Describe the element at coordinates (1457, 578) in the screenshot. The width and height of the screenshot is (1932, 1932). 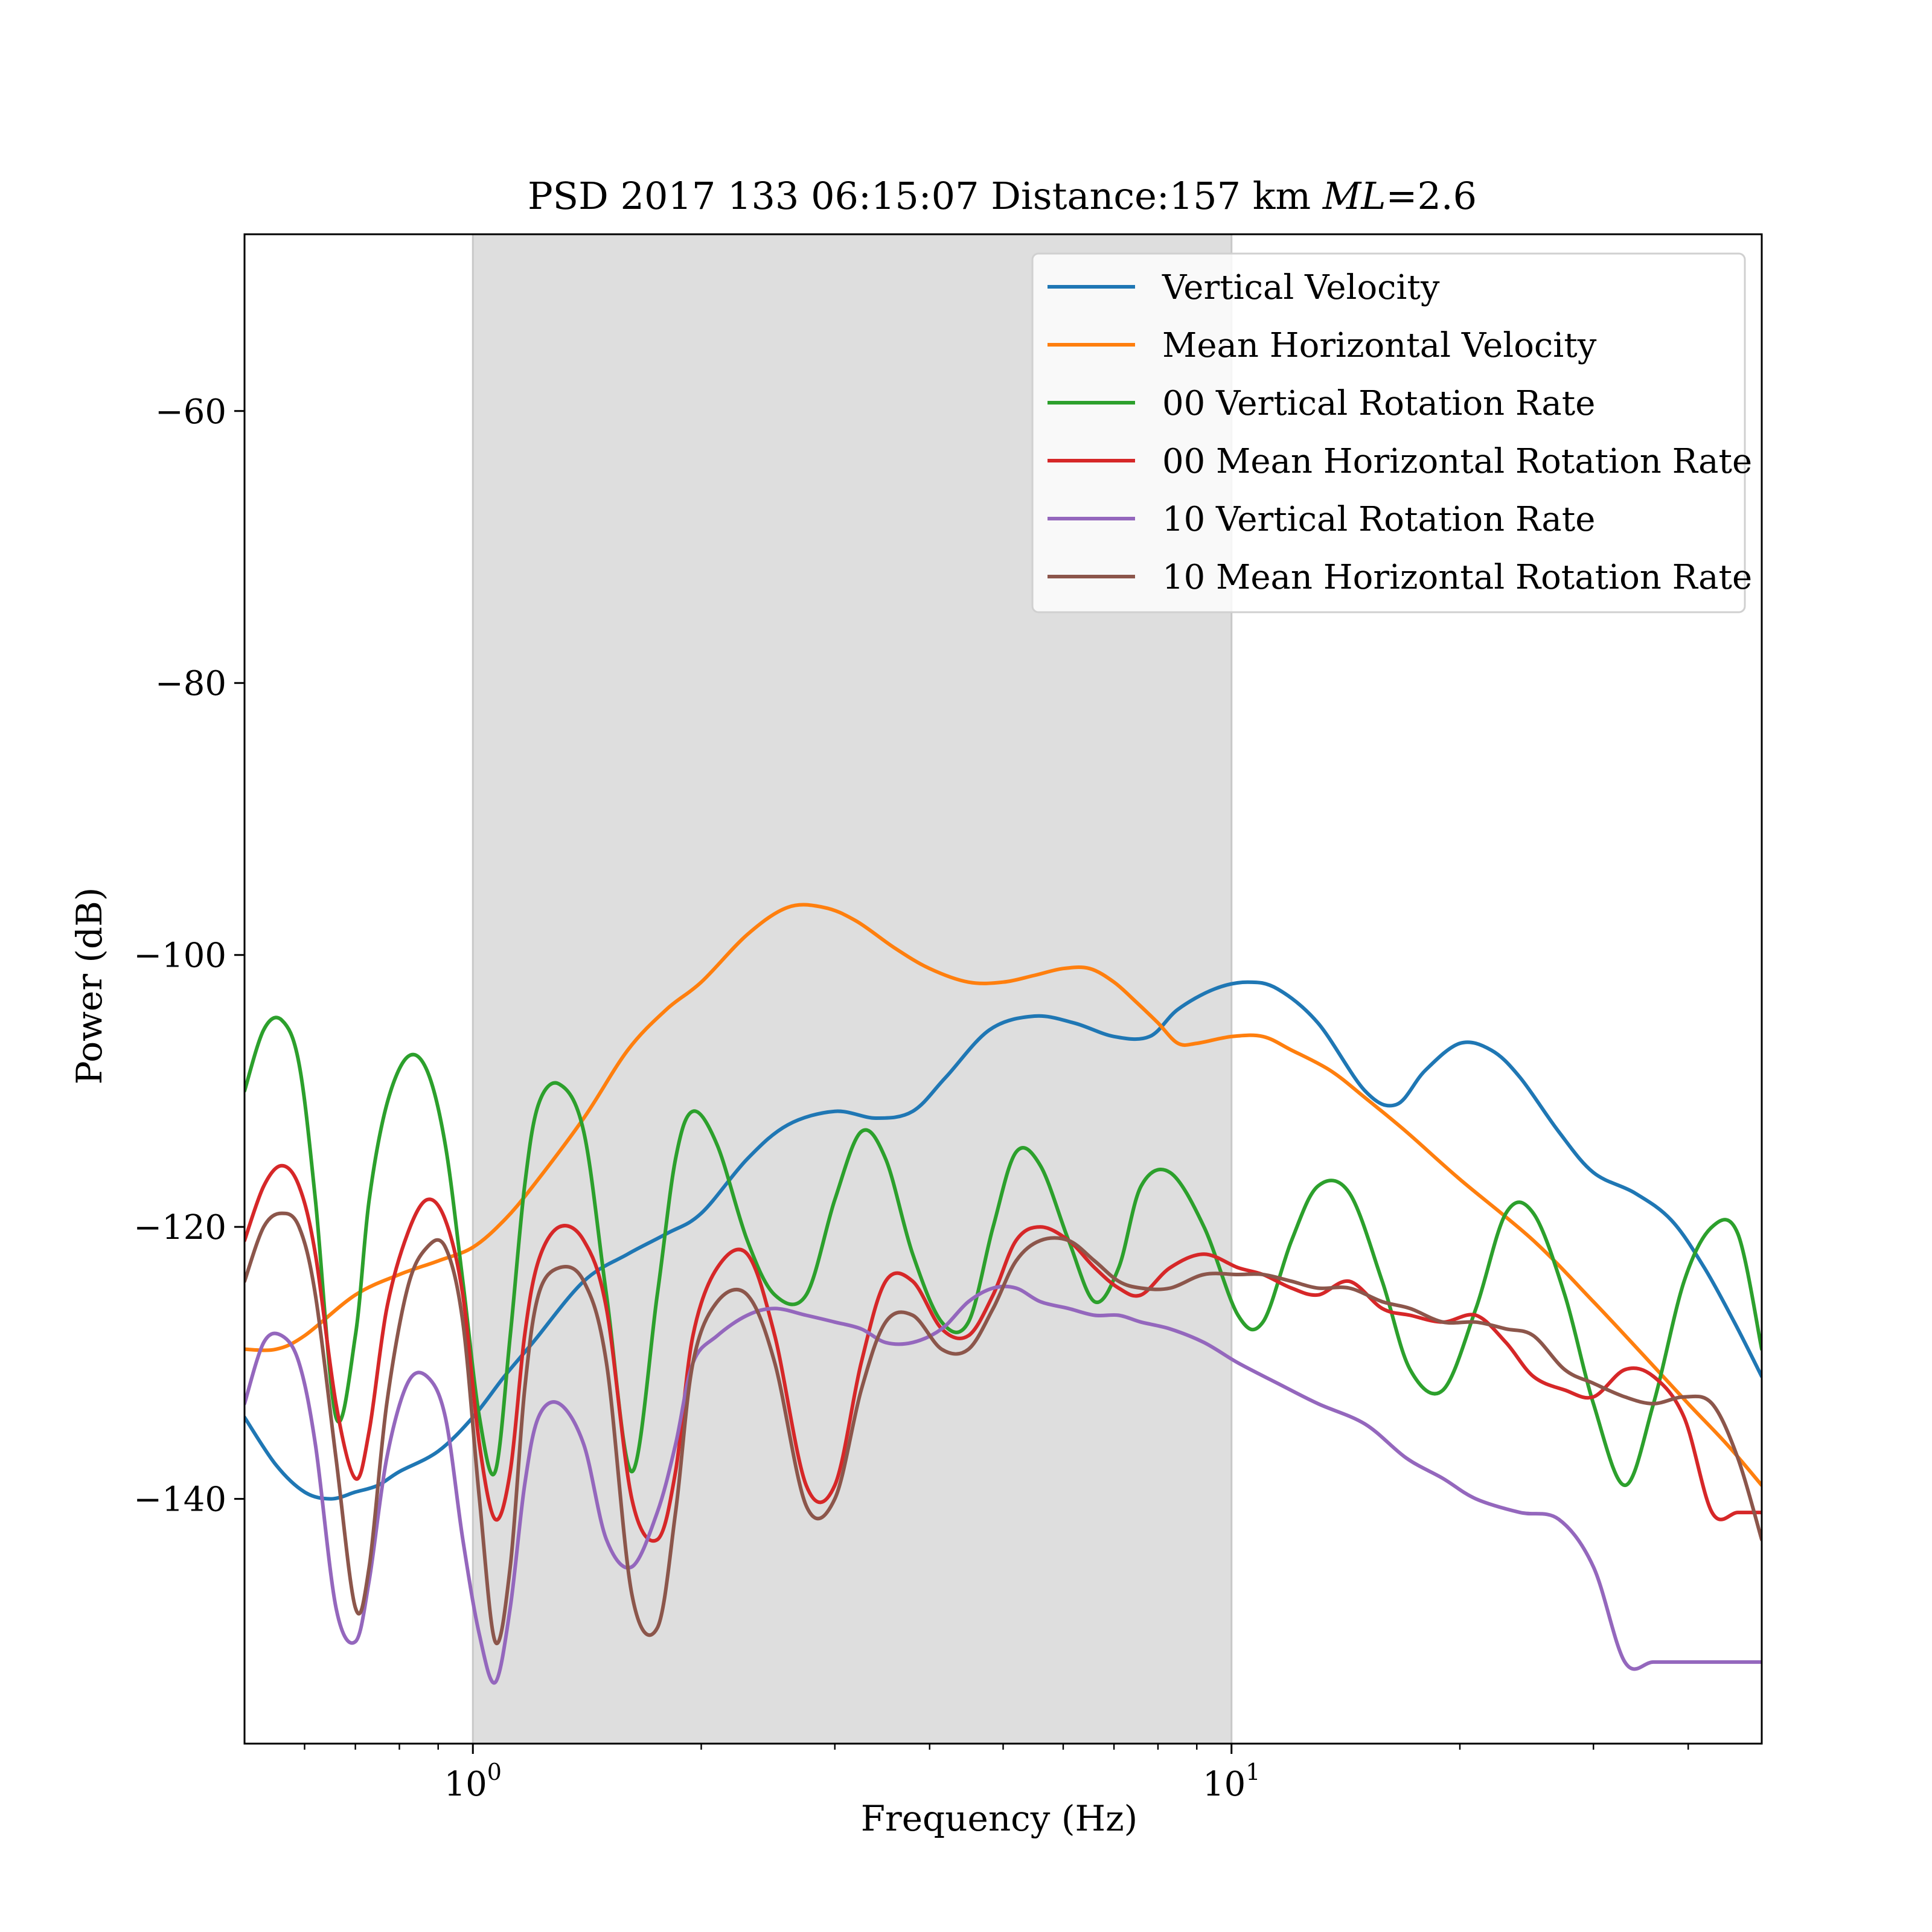
I see `legend-label-6: 10 Mean Horizontal Rotation Rate` at that location.